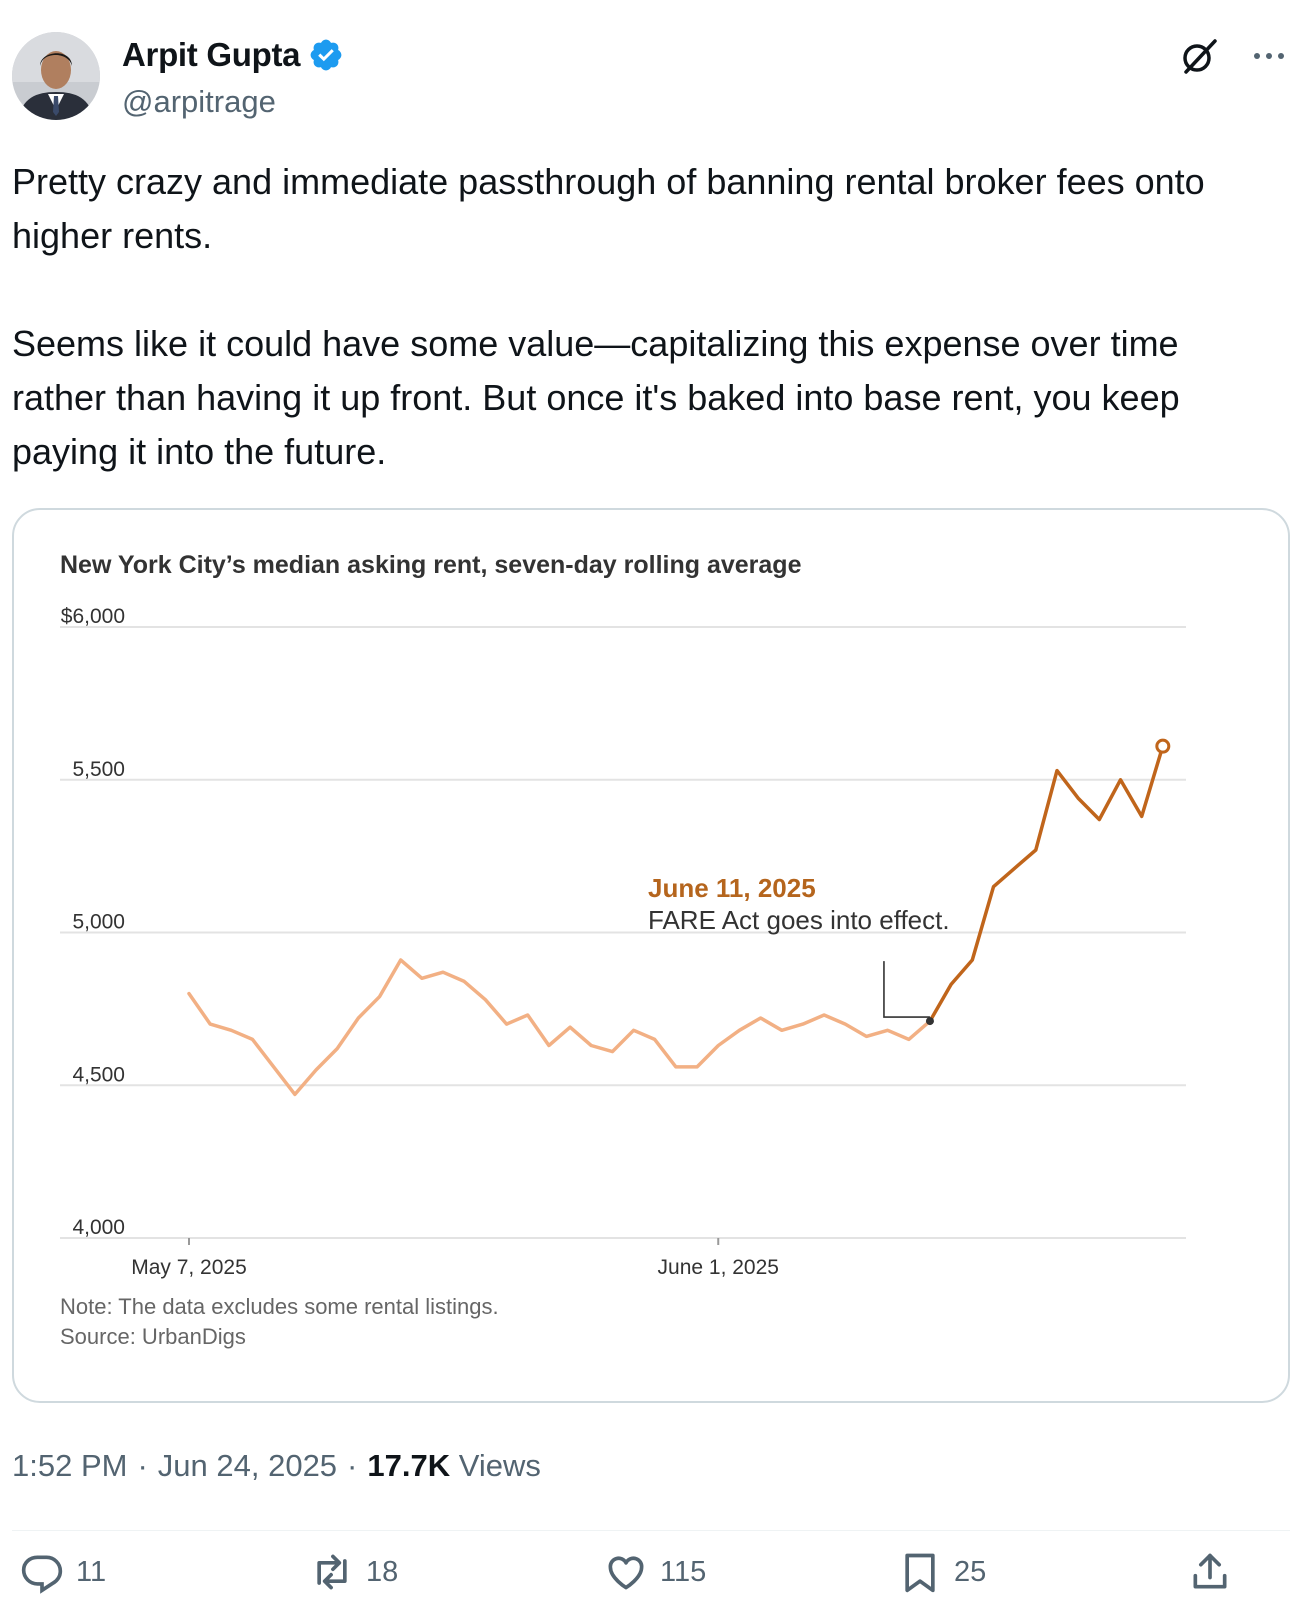  What do you see at coordinates (326, 55) in the screenshot?
I see `verified-badge-icon` at bounding box center [326, 55].